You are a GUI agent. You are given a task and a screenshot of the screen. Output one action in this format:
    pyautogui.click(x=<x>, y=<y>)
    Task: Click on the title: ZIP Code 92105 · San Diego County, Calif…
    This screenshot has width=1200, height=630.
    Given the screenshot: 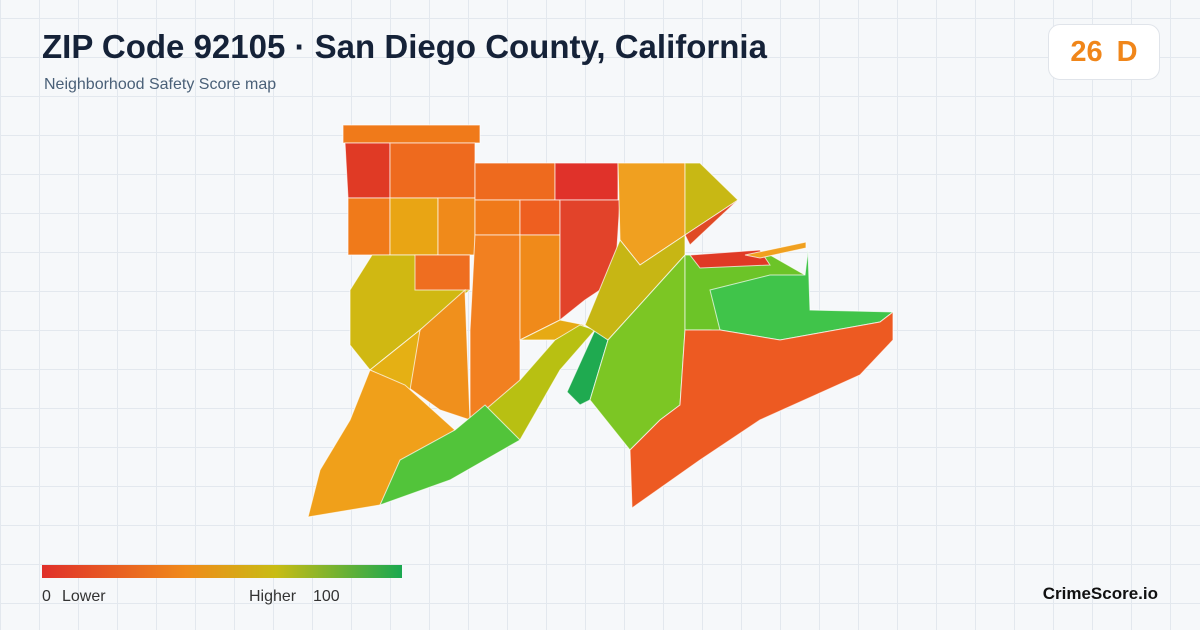 What is the action you would take?
    pyautogui.click(x=404, y=46)
    